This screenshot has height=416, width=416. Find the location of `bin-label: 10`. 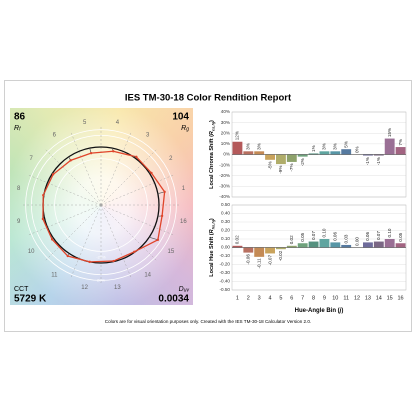

bin-label: 10 is located at coordinates (31, 252).